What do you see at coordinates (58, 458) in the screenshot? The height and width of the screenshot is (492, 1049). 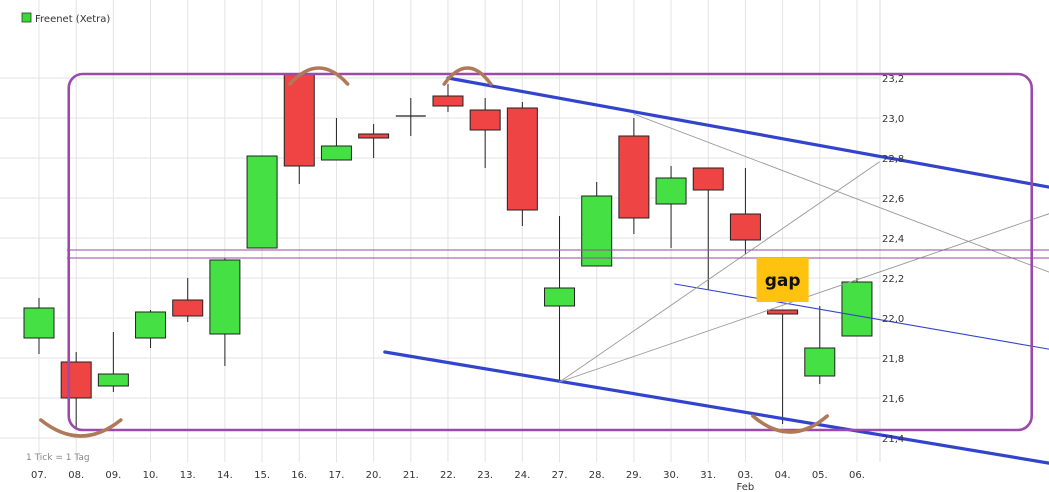 I see `tick-note: 1 Tick = 1 Tag` at bounding box center [58, 458].